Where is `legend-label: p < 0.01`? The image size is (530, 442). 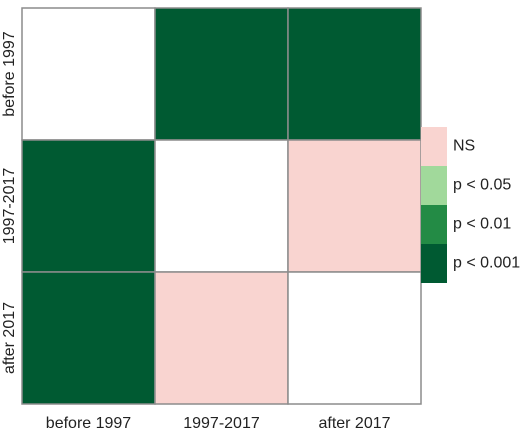 legend-label: p < 0.01 is located at coordinates (482, 224).